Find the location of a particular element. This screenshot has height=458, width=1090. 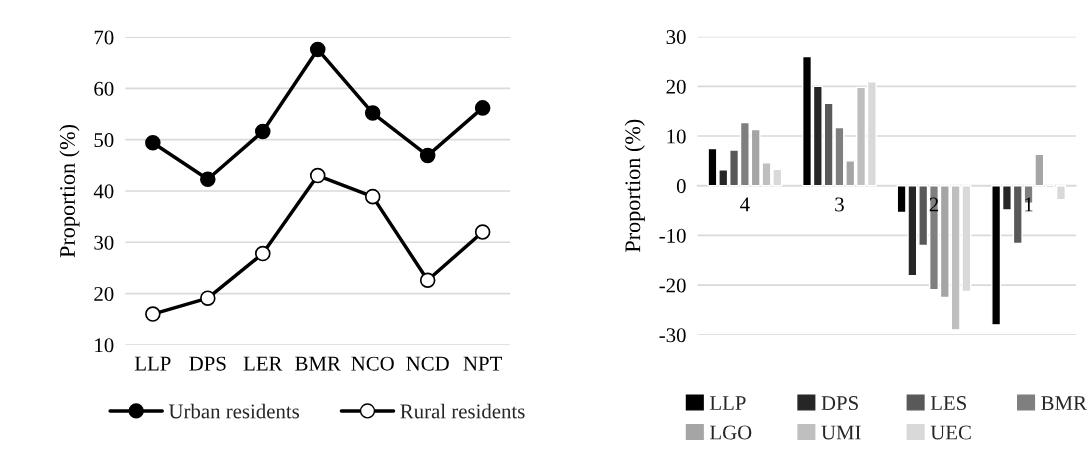

y-tick-label: 50 is located at coordinates (104, 140).